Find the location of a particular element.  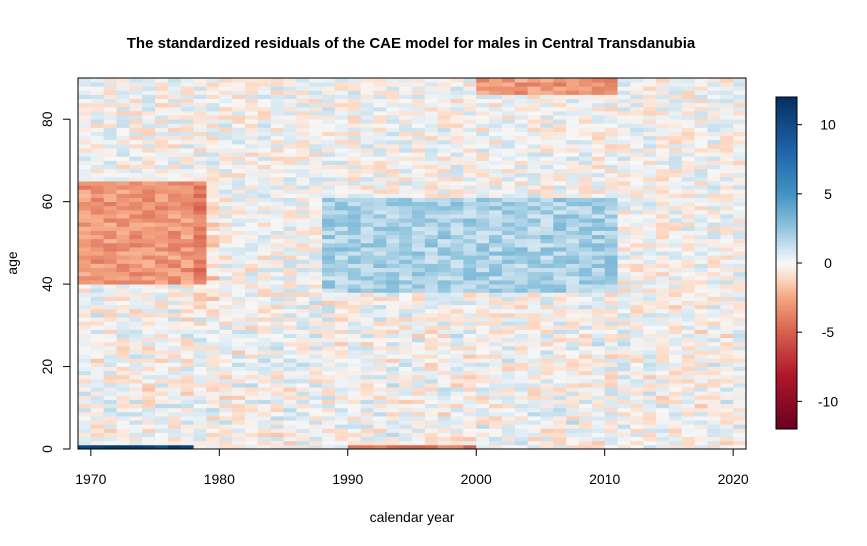

y-tick-label: 0 is located at coordinates (47, 449).